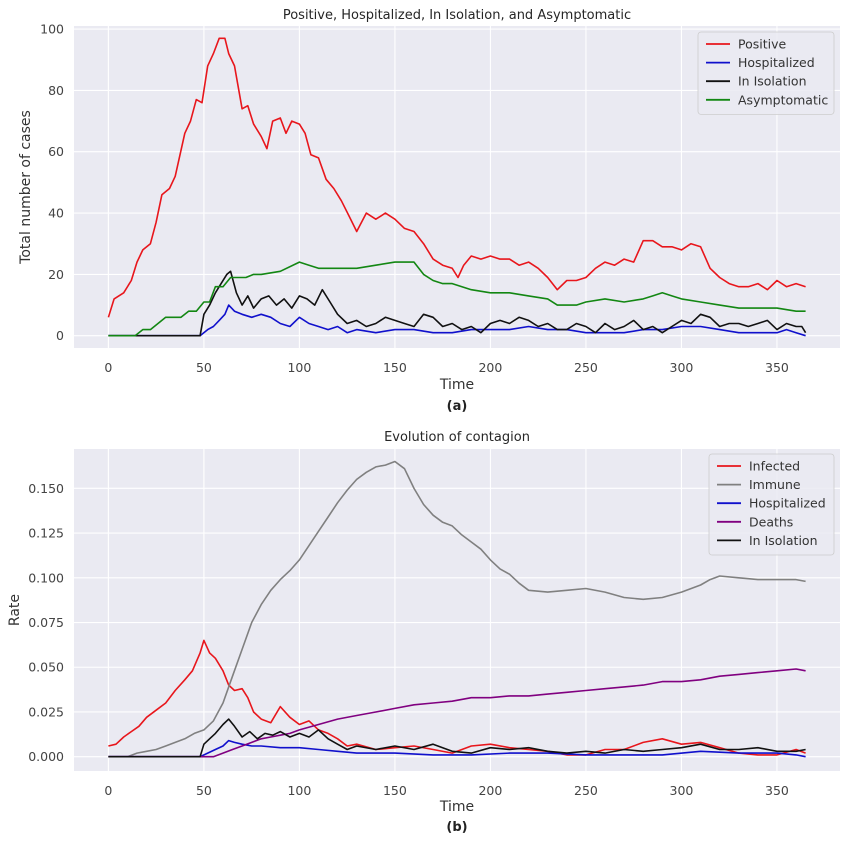  What do you see at coordinates (46, 533) in the screenshot?
I see `y-tick-label: 0.125` at bounding box center [46, 533].